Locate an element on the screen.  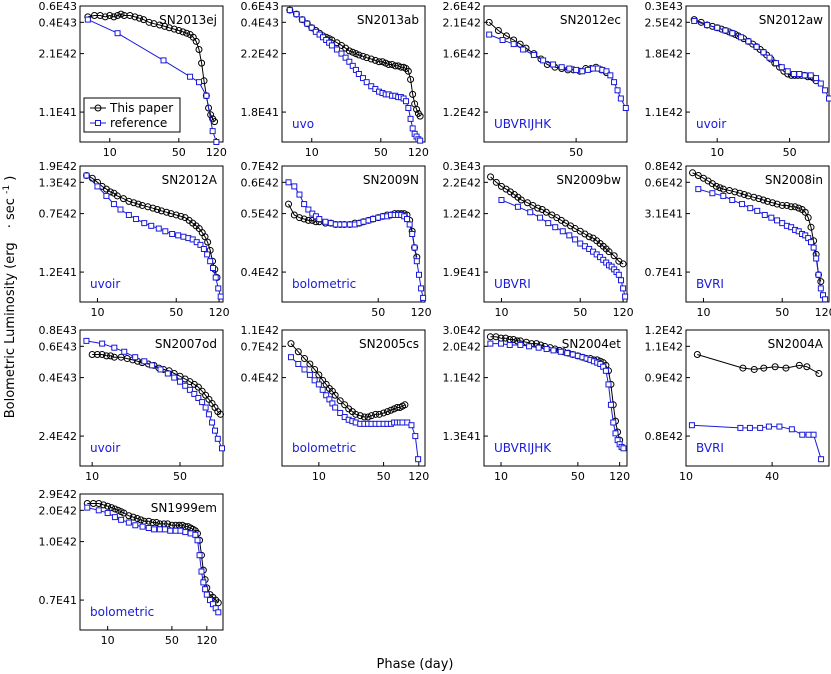
y-tick-label: 3.0E42 is located at coordinates (462, 330).